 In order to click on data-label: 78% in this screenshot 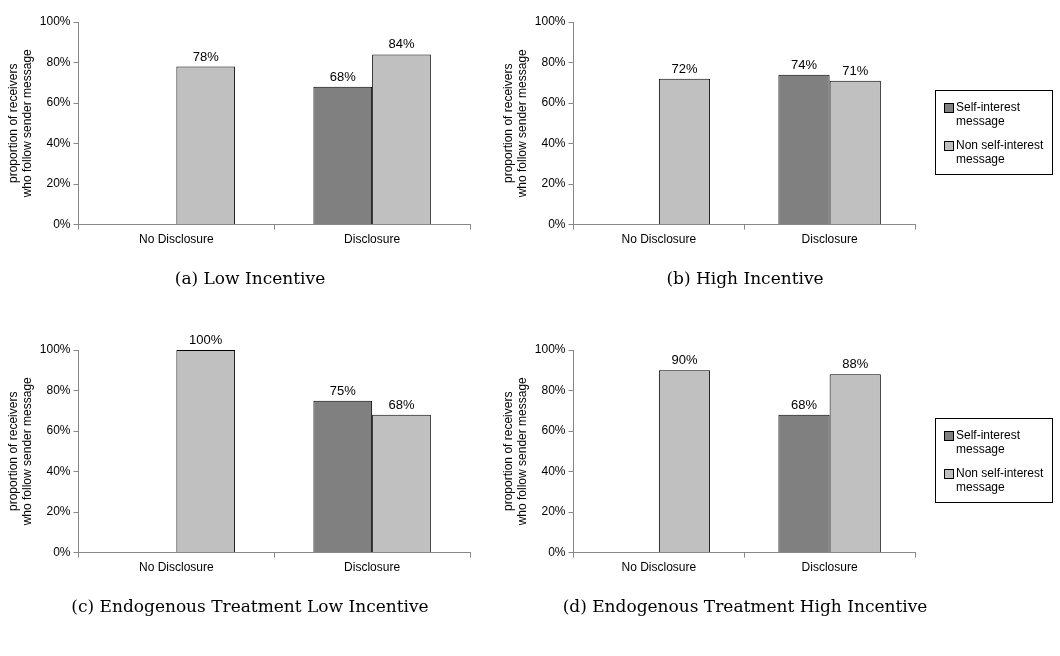, I will do `click(206, 56)`.